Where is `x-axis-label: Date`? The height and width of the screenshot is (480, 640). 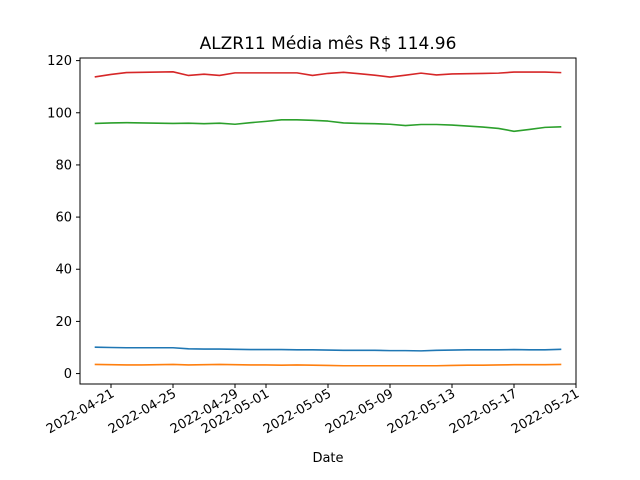 x-axis-label: Date is located at coordinates (327, 458).